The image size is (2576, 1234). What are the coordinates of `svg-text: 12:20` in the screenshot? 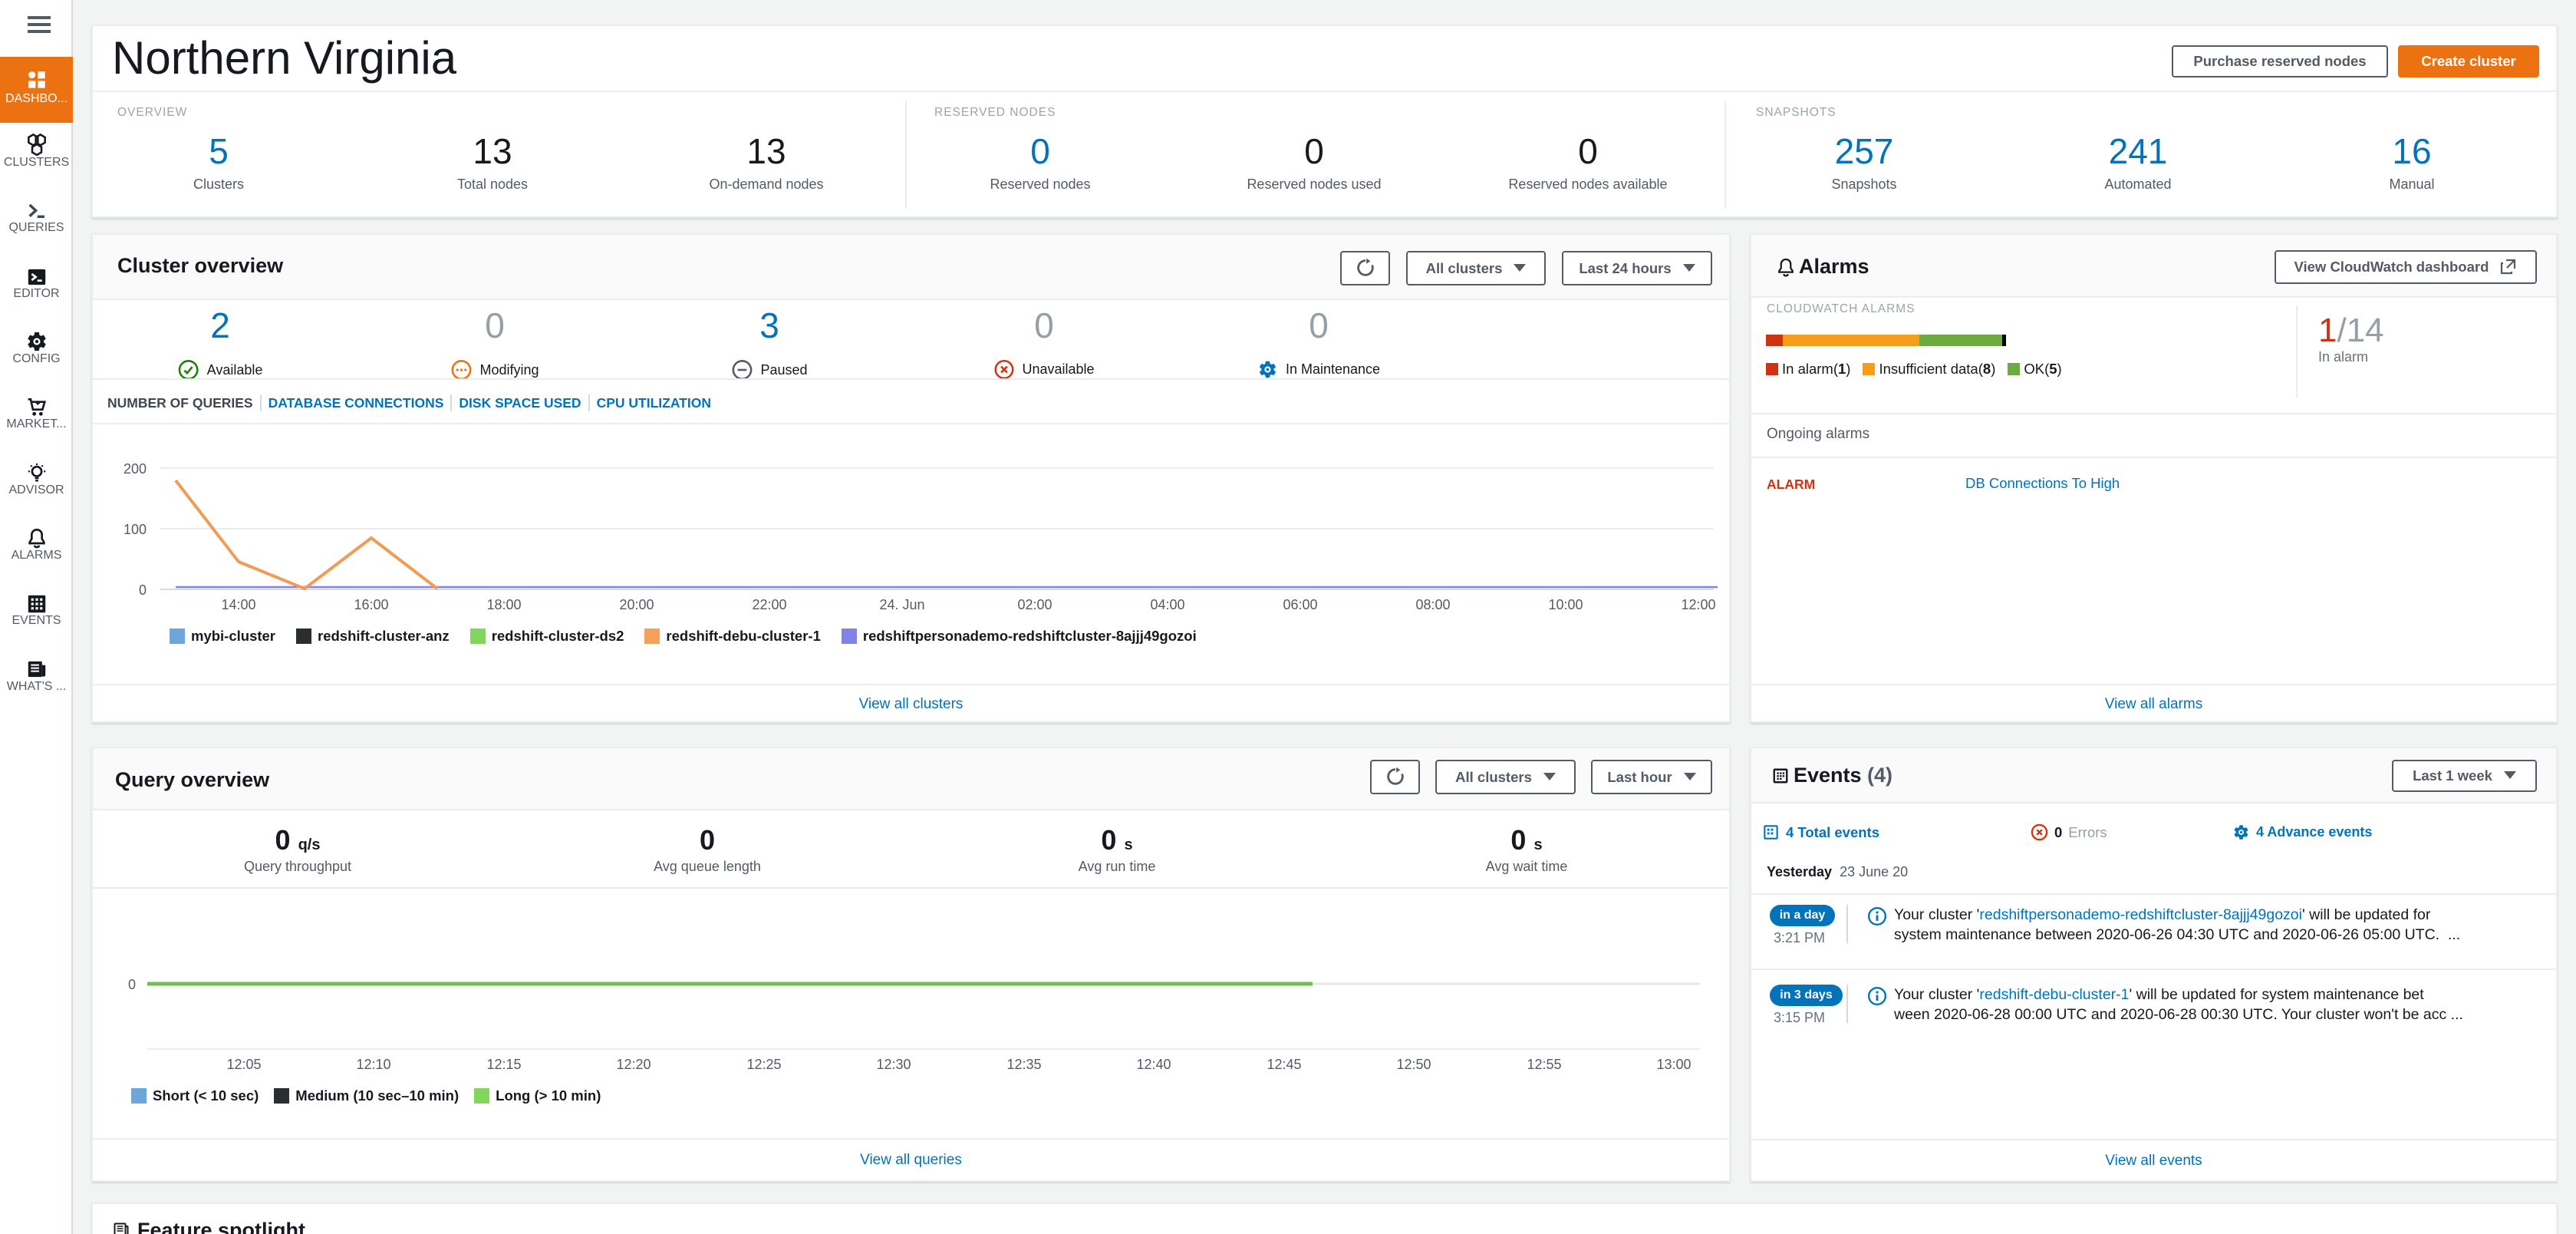 It's located at (633, 1065).